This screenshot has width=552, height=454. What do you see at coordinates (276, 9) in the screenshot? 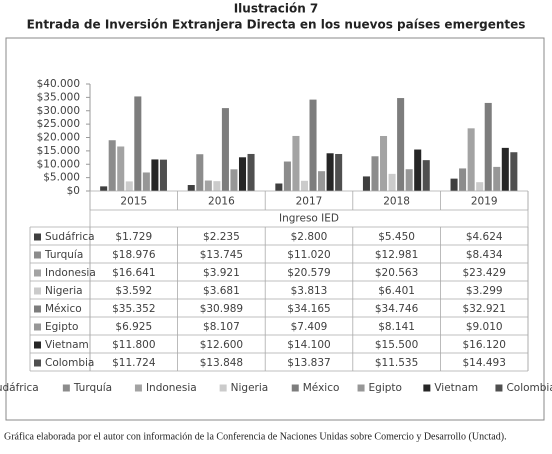
I see `chart-title: Ilustración 7` at bounding box center [276, 9].